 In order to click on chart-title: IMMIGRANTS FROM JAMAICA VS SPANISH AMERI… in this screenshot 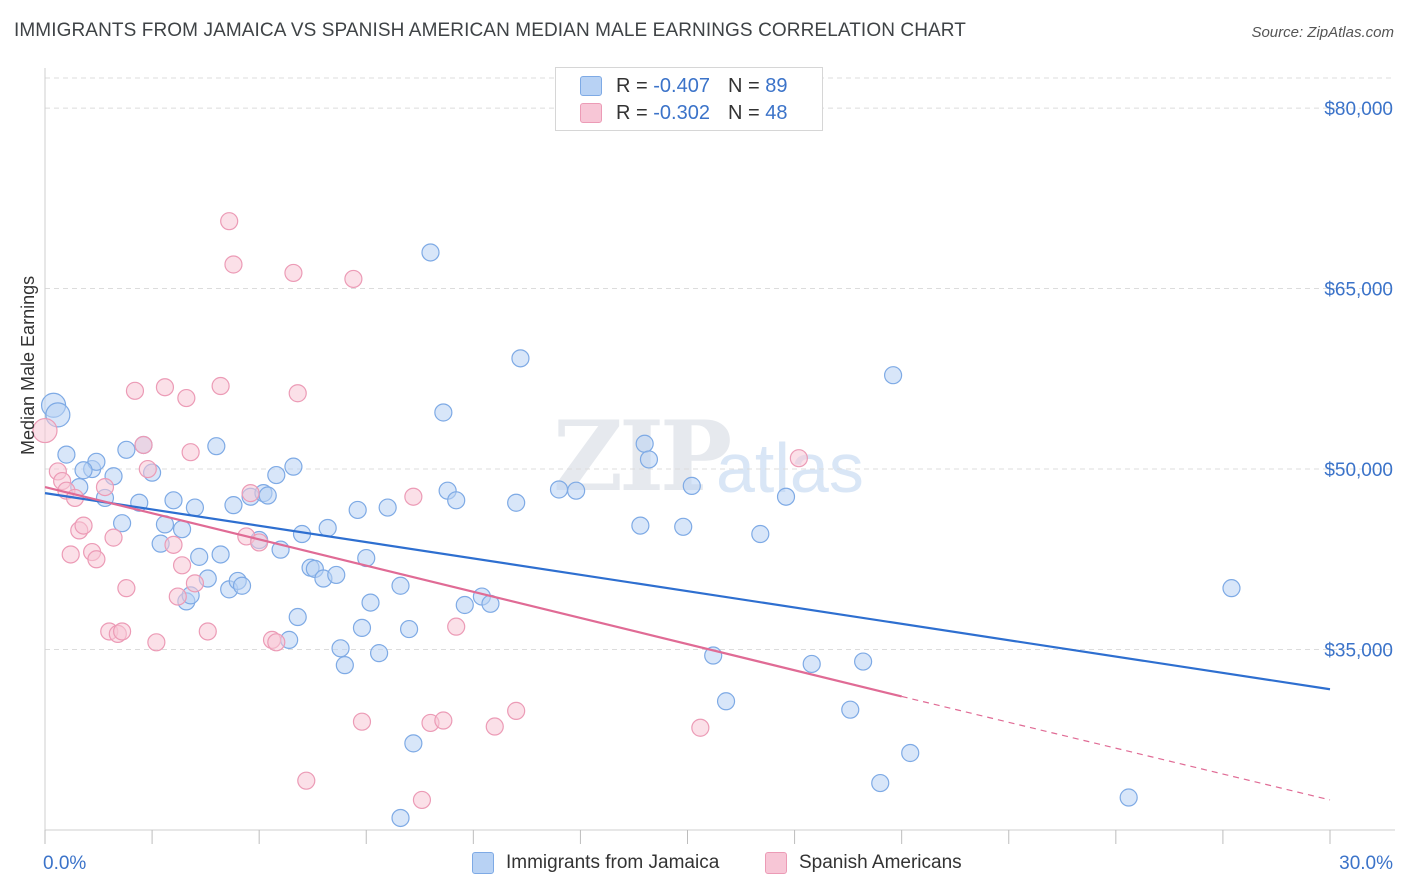, I will do `click(490, 30)`.